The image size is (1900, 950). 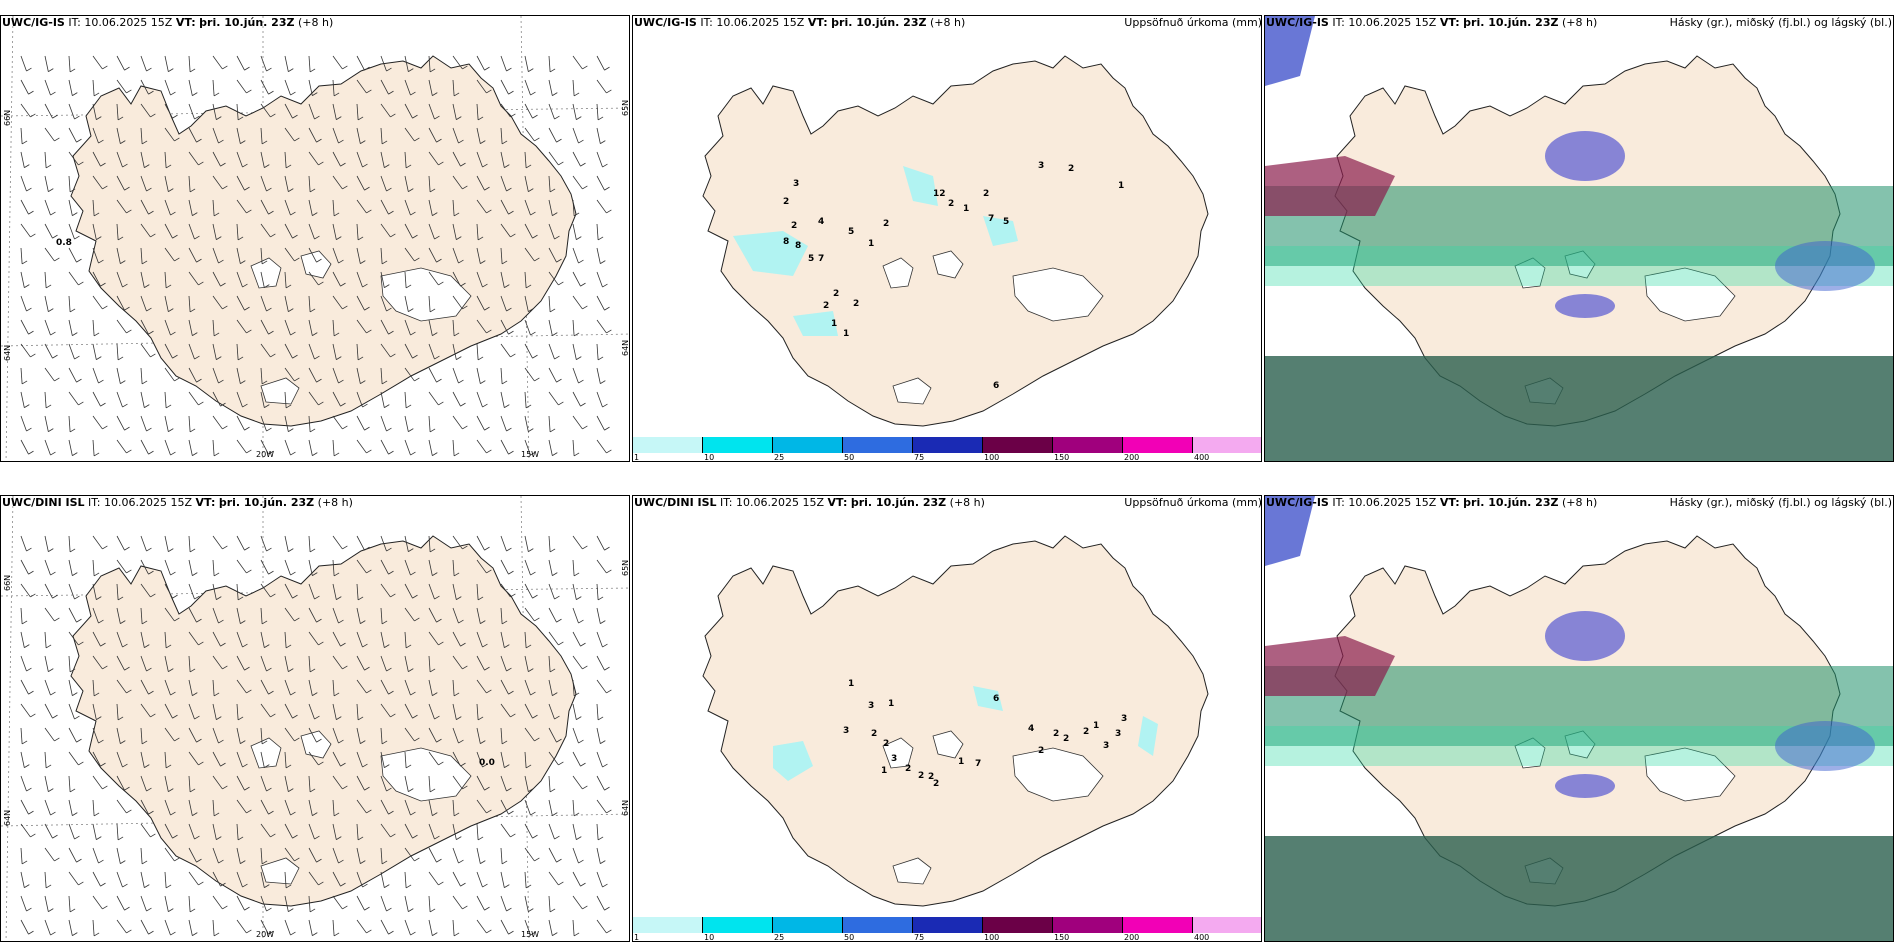 I want to click on colorbar-tick: 50, so click(x=849, y=457).